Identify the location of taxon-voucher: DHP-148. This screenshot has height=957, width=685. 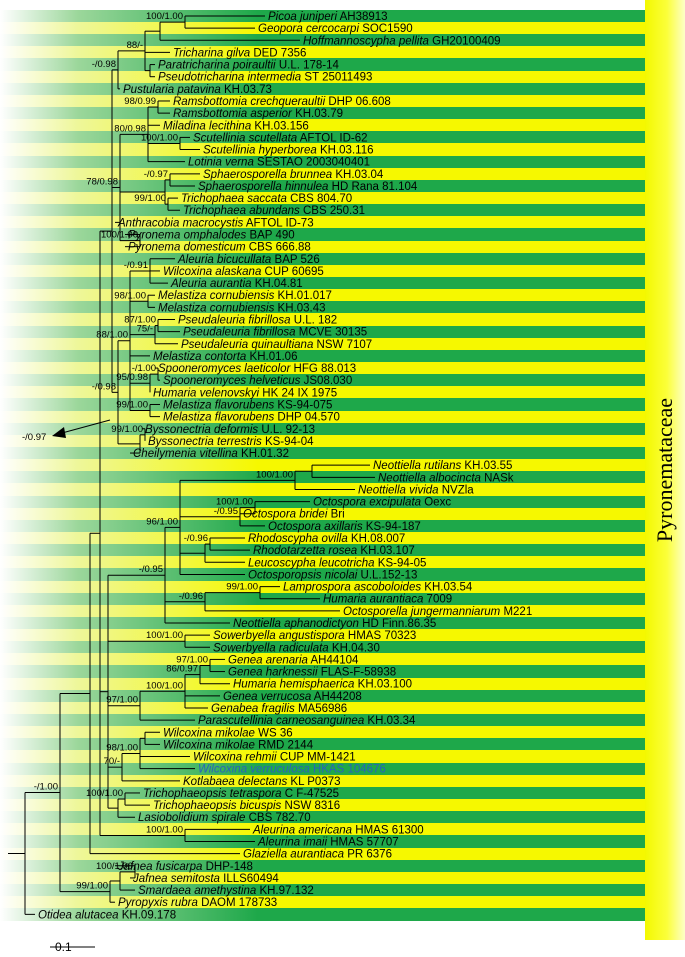
(227, 867).